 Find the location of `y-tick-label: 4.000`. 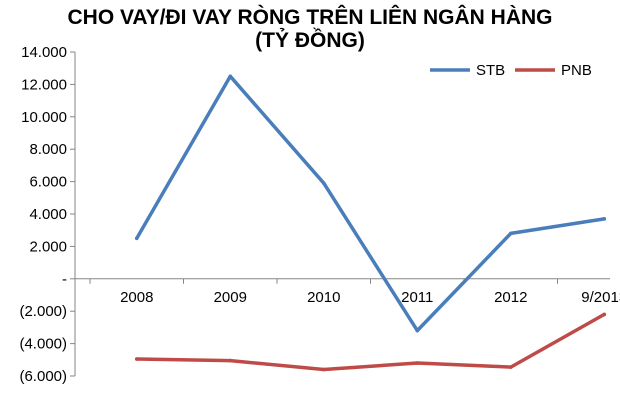

y-tick-label: 4.000 is located at coordinates (48, 214).